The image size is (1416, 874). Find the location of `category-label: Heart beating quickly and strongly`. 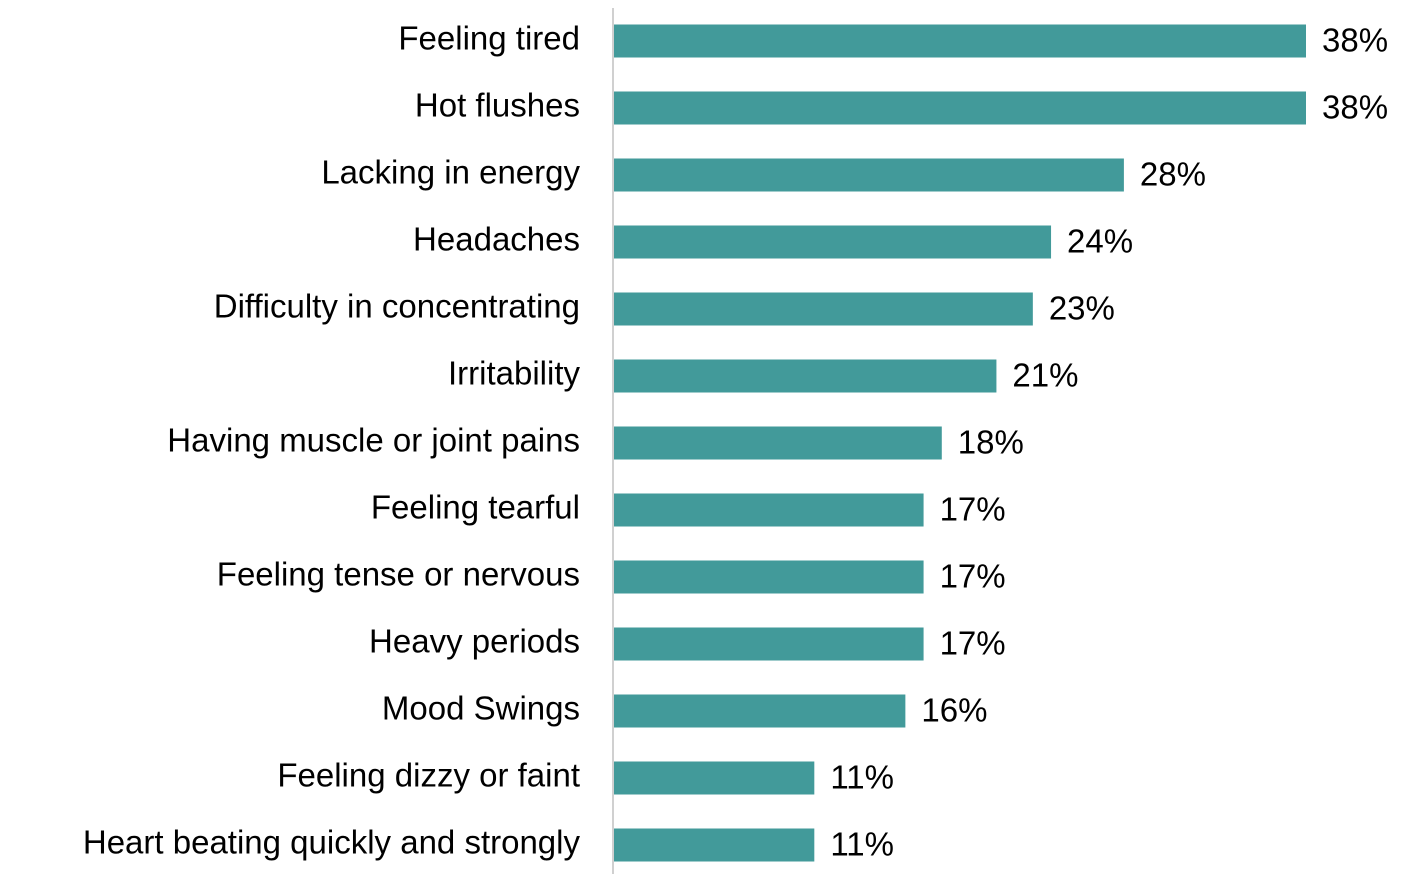

category-label: Heart beating quickly and strongly is located at coordinates (332, 842).